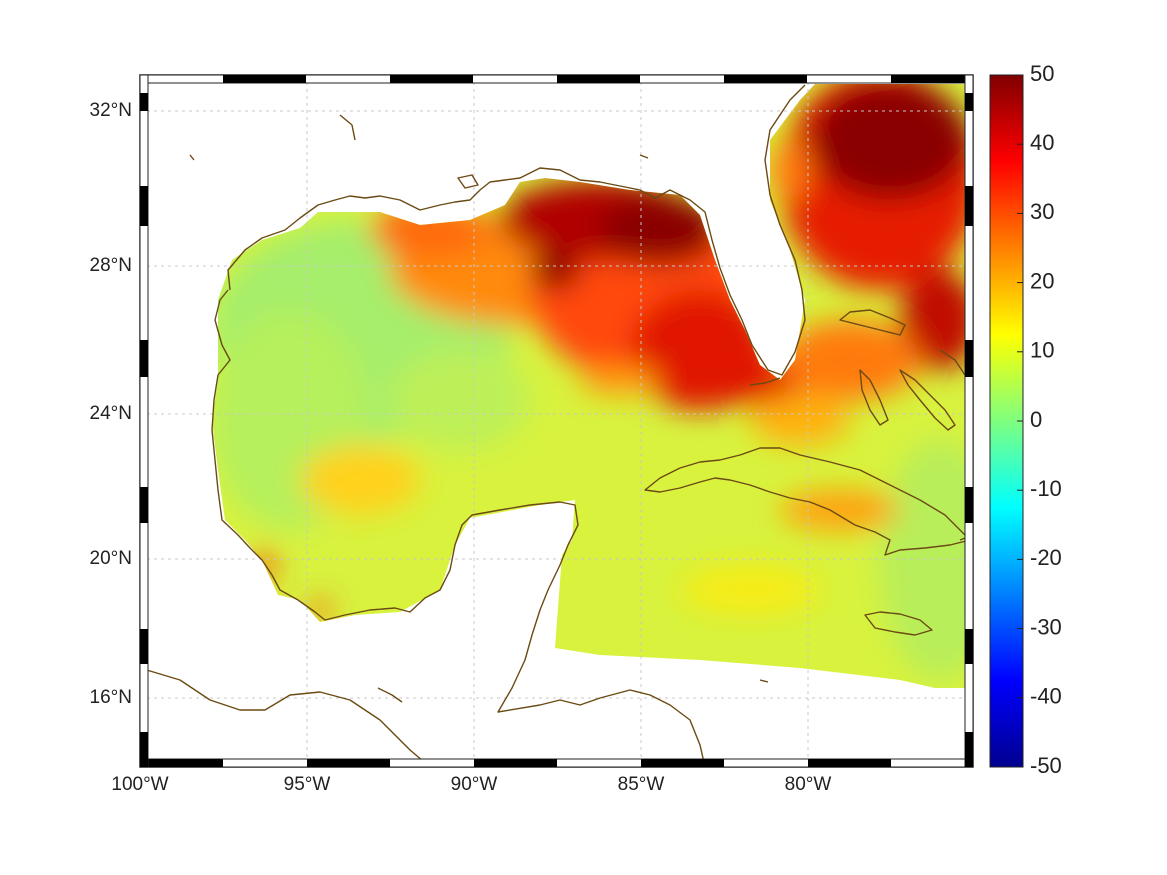 Image resolution: width=1167 pixels, height=875 pixels. I want to click on colorbar: 50 40 30 20 10 0 -10 -20 -30 -40 -50, so click(1025, 419).